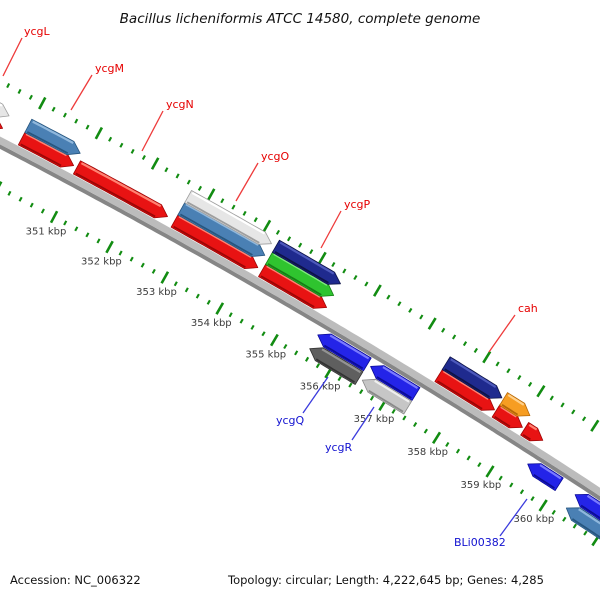  What do you see at coordinates (180, 104) in the screenshot?
I see `gene-label-ycgN: ycgN` at bounding box center [180, 104].